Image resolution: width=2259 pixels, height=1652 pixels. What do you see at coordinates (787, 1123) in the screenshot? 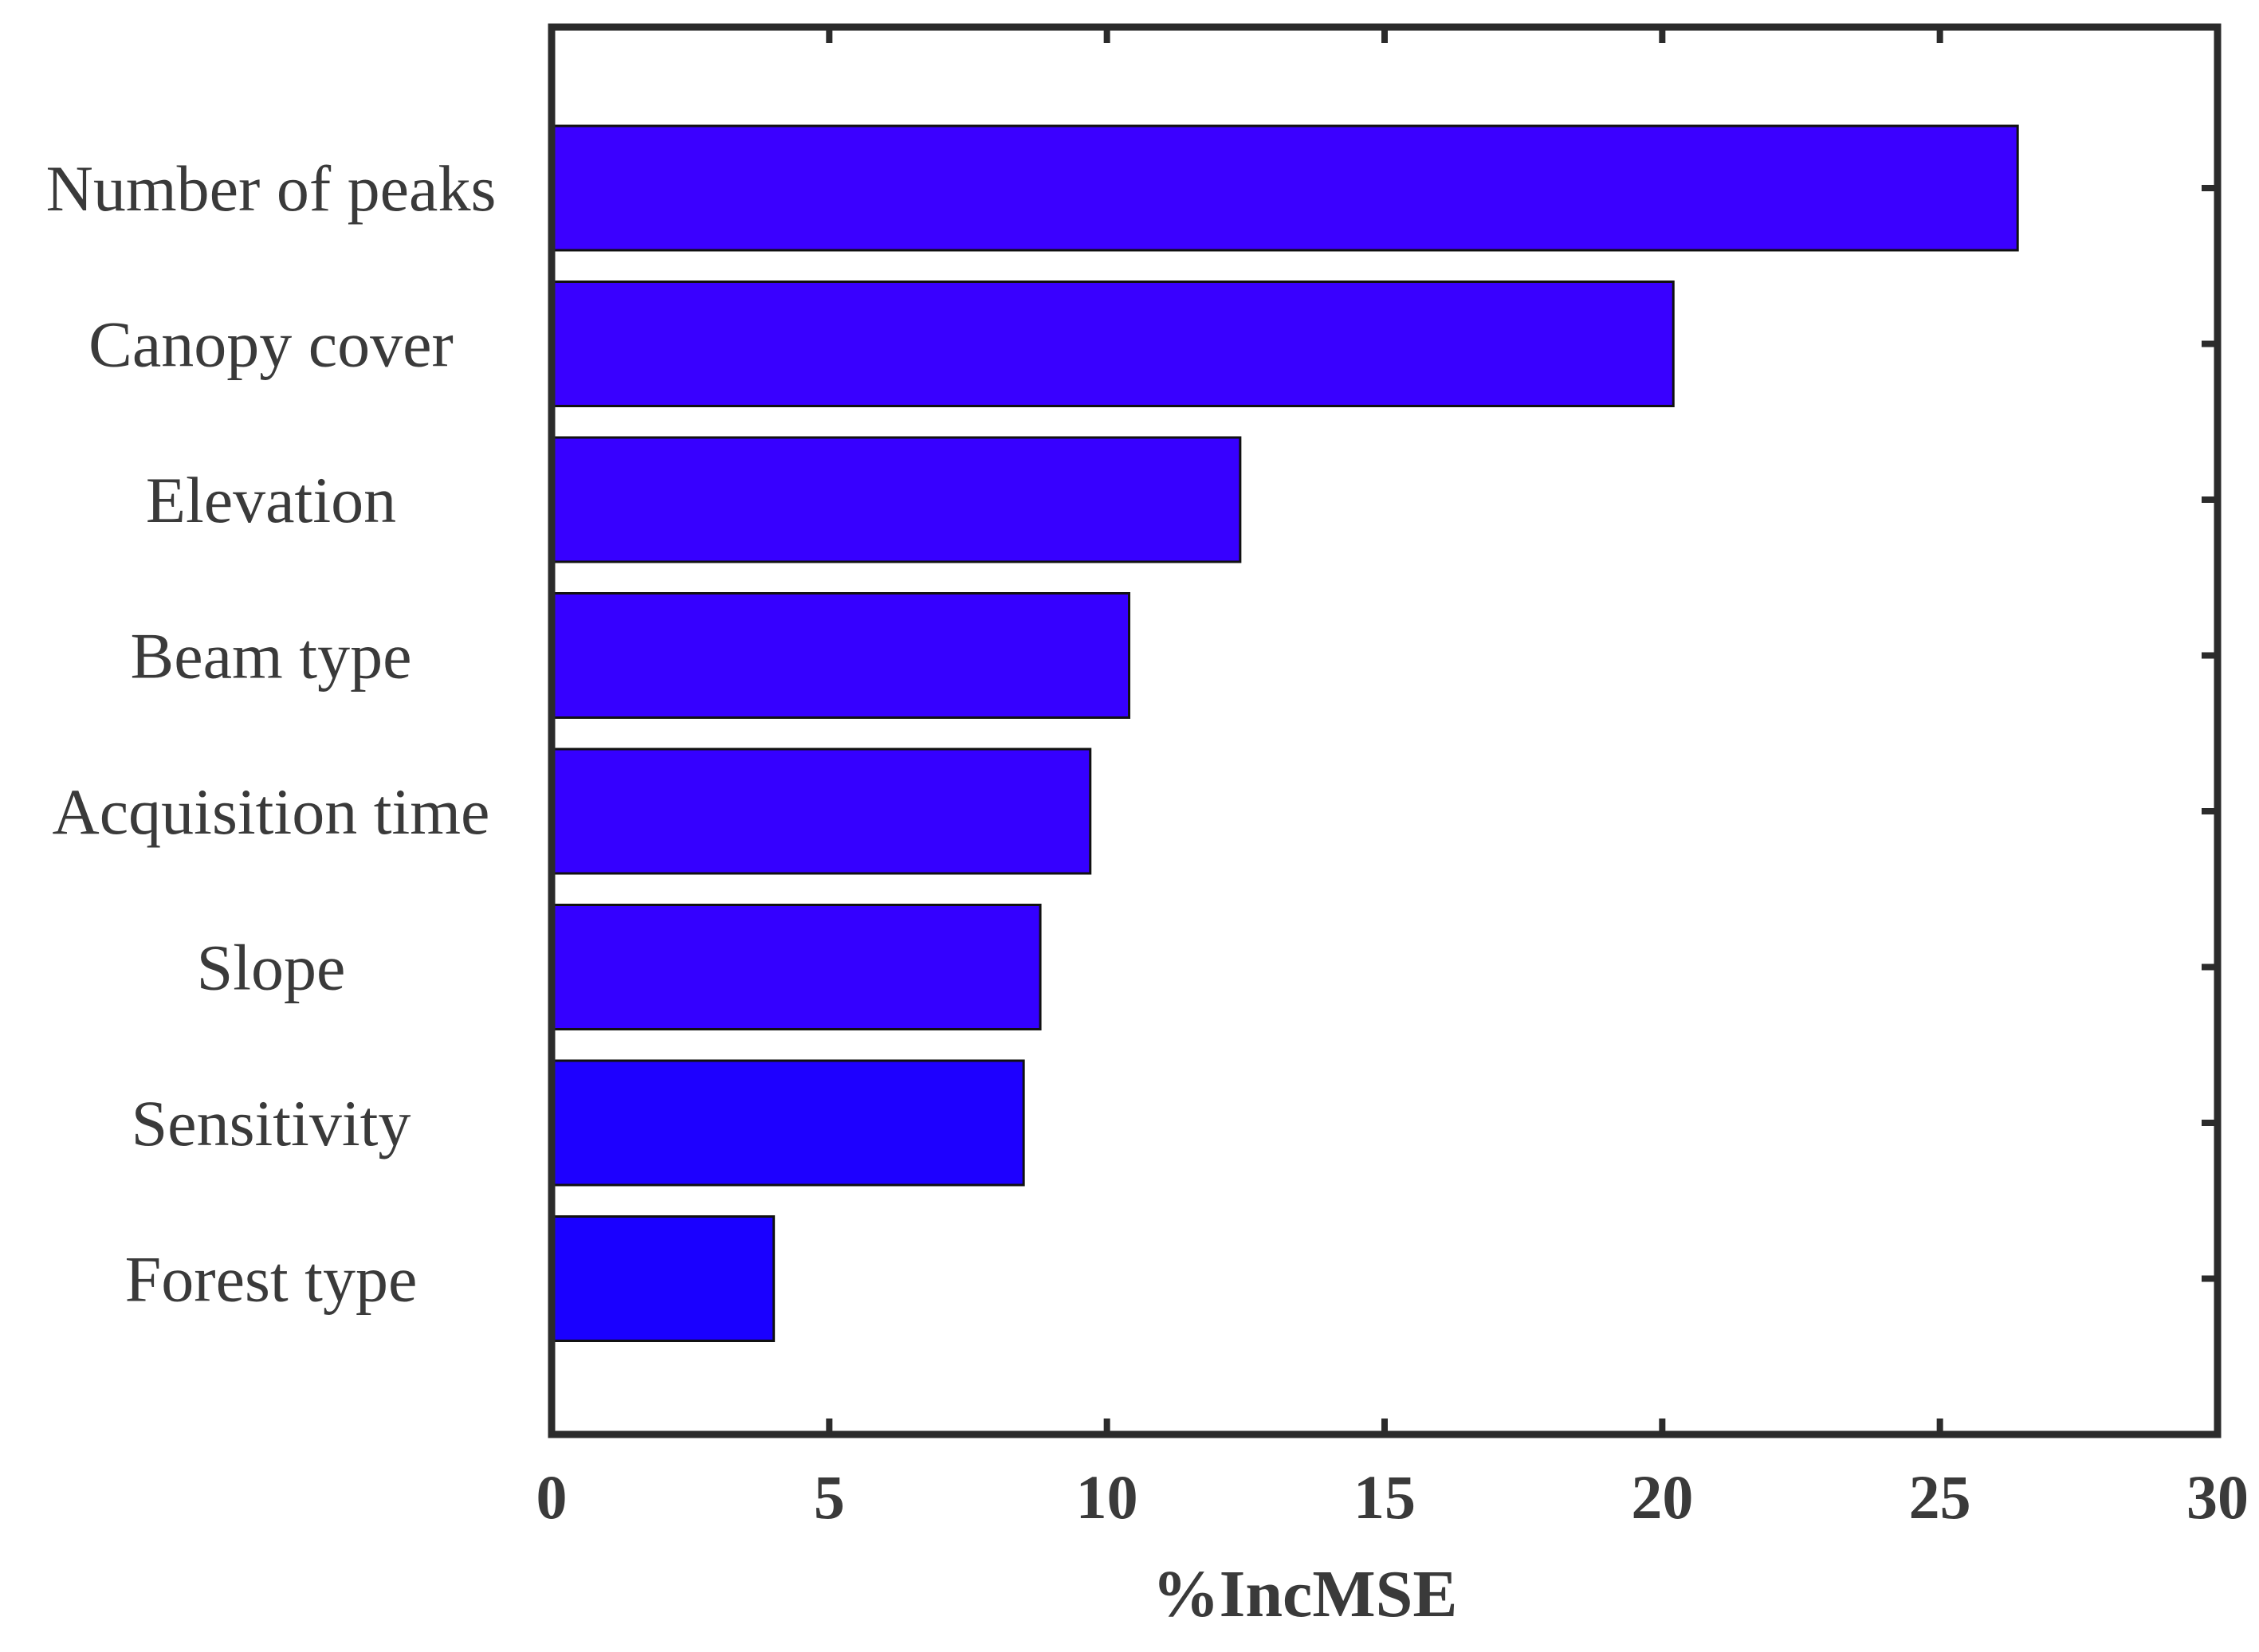
I see `bar-sensitivity` at bounding box center [787, 1123].